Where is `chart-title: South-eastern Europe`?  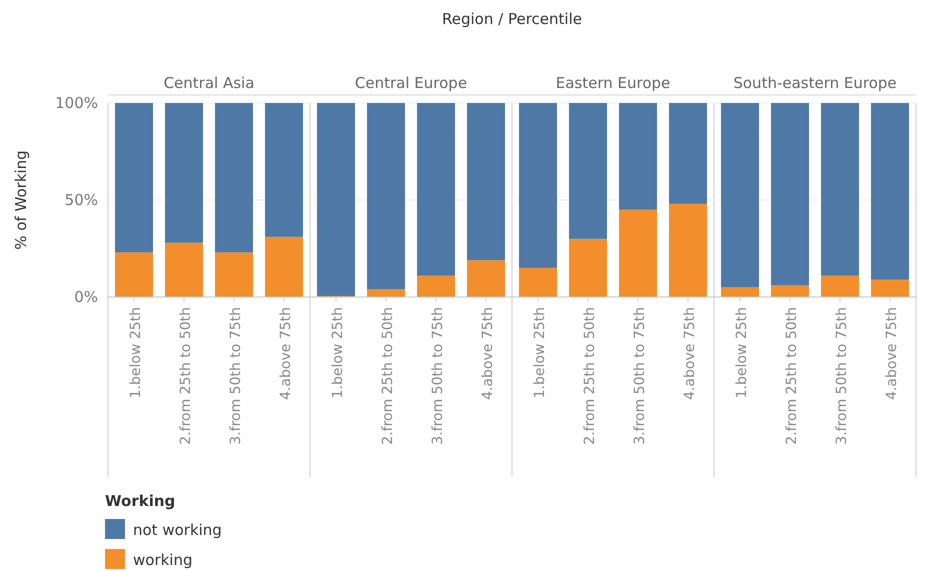 chart-title: South-eastern Europe is located at coordinates (815, 83).